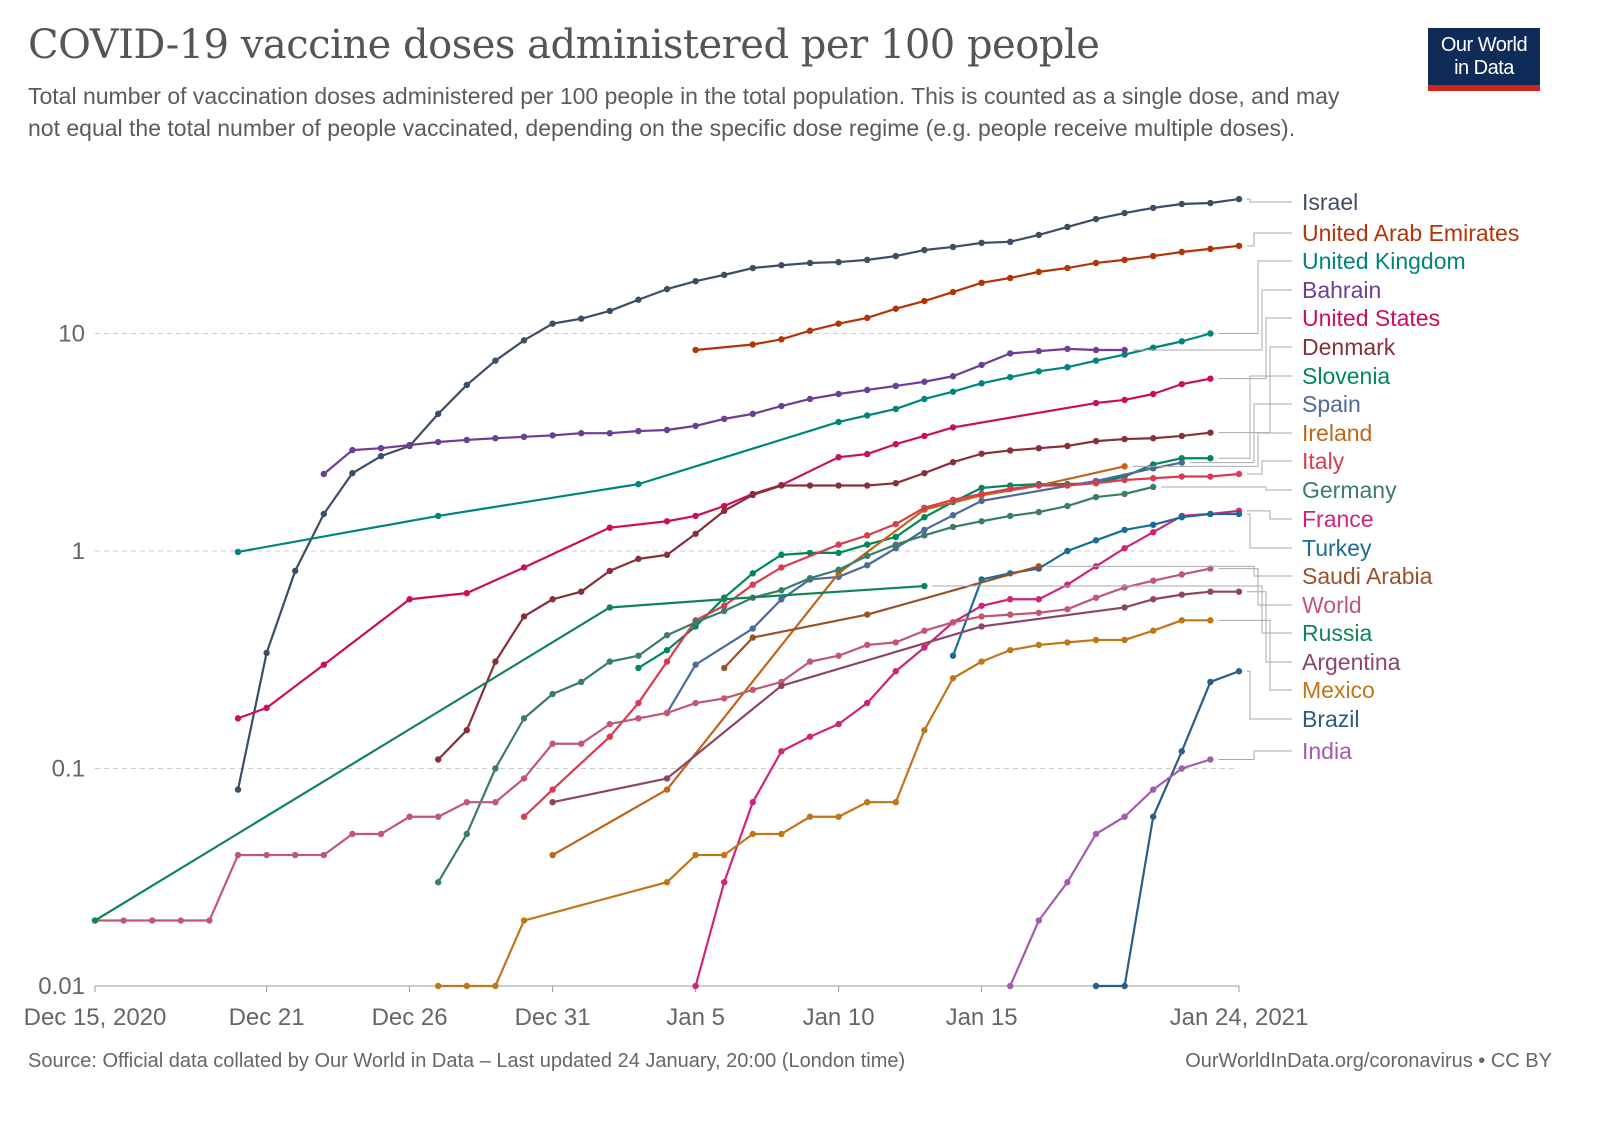  I want to click on series-argentina, so click(896, 697).